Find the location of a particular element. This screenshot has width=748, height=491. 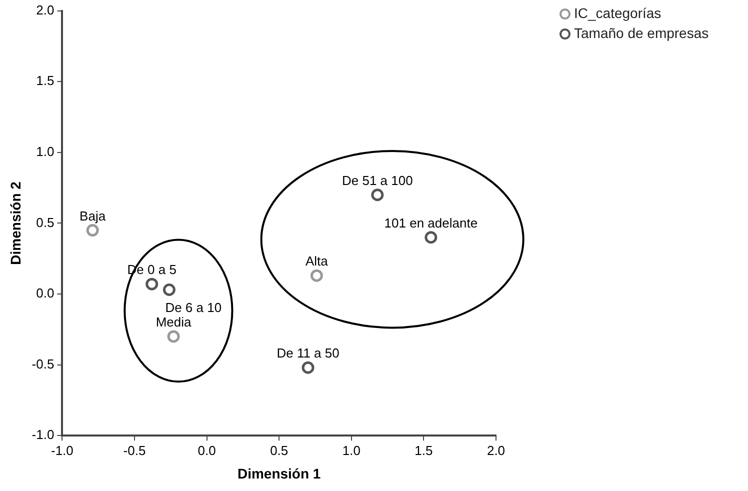

legend-label: IC_categorías is located at coordinates (618, 12).